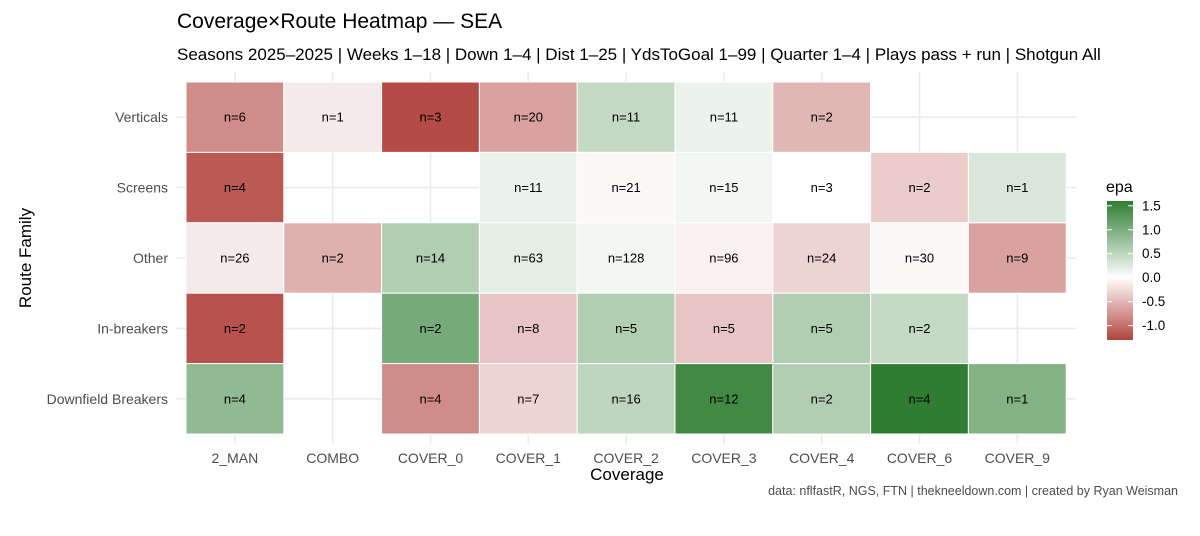 This screenshot has width=1200, height=536. Describe the element at coordinates (1120, 270) in the screenshot. I see `legend-colorbar` at that location.